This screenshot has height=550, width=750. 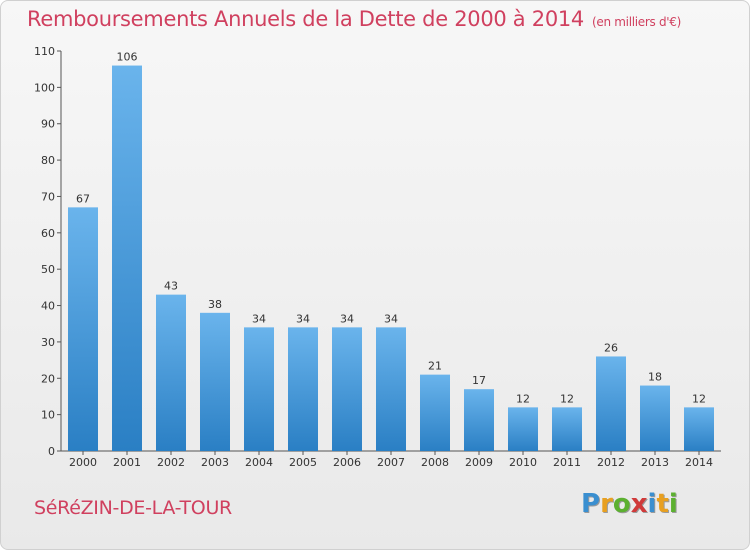 What do you see at coordinates (591, 504) in the screenshot?
I see `logo-letter: P` at bounding box center [591, 504].